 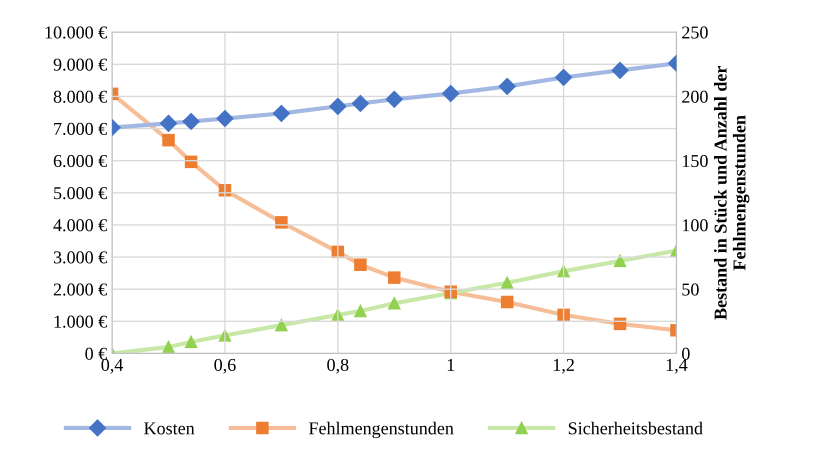 I want to click on y-tick-label: 5.000 €, so click(x=80, y=193).